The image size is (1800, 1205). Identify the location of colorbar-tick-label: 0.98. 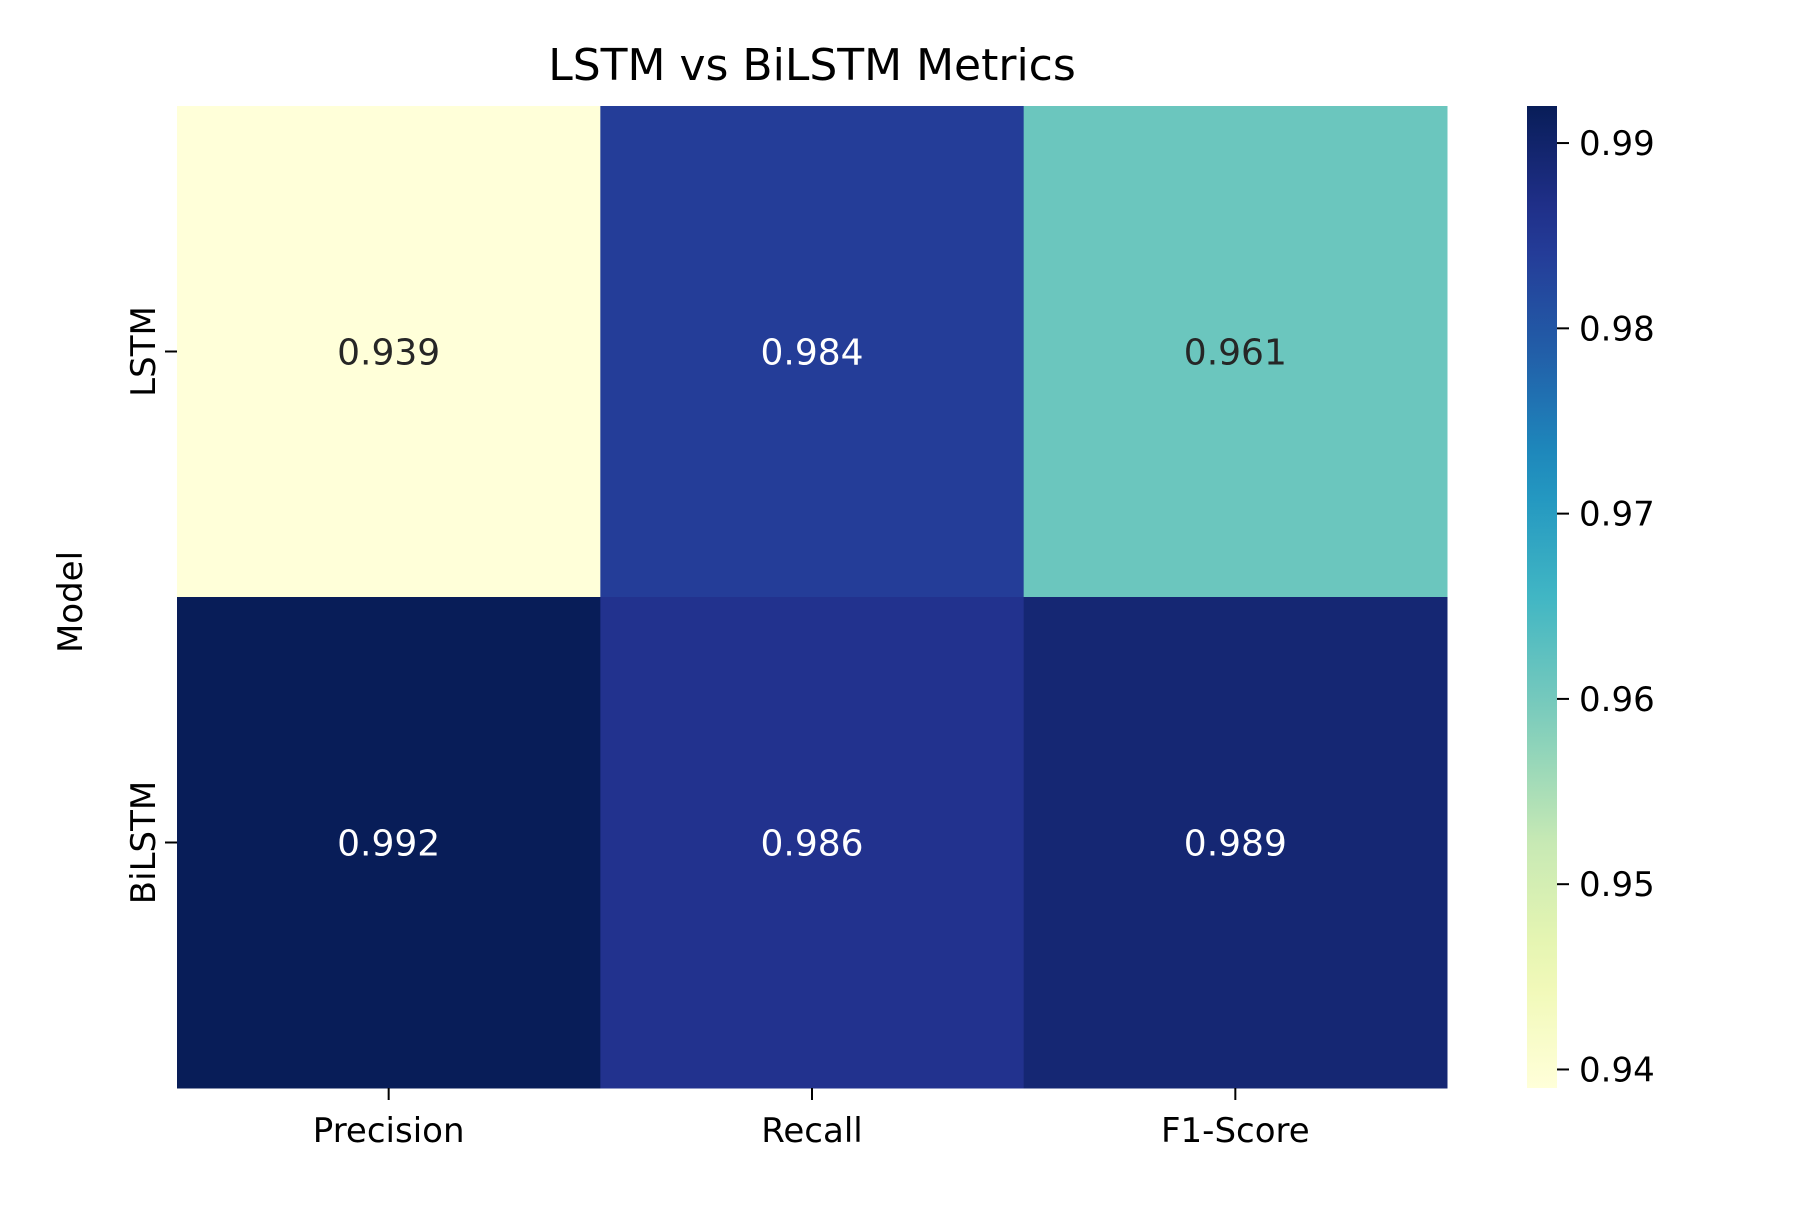
(1617, 329).